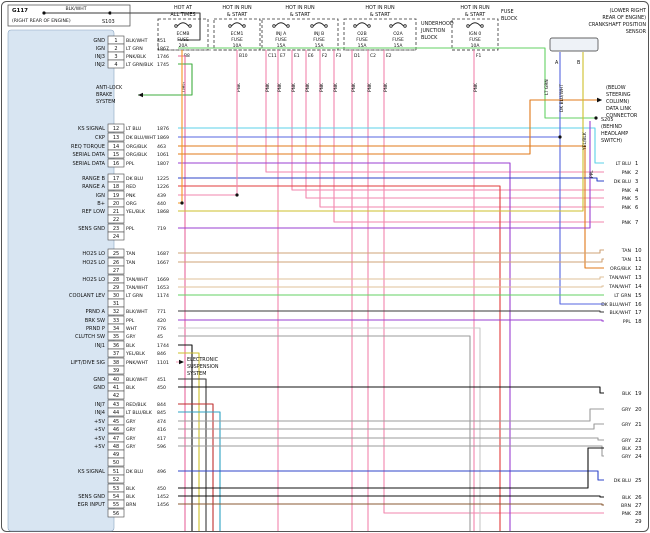 Image resolution: width=650 pixels, height=533 pixels. What do you see at coordinates (116, 380) in the screenshot?
I see `pin-number: 40` at bounding box center [116, 380].